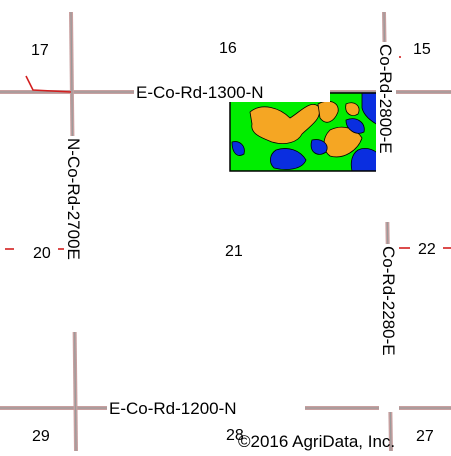  Describe the element at coordinates (388, 301) in the screenshot. I see `road-label-east-lower: Co-Rd-2280-E` at that location.